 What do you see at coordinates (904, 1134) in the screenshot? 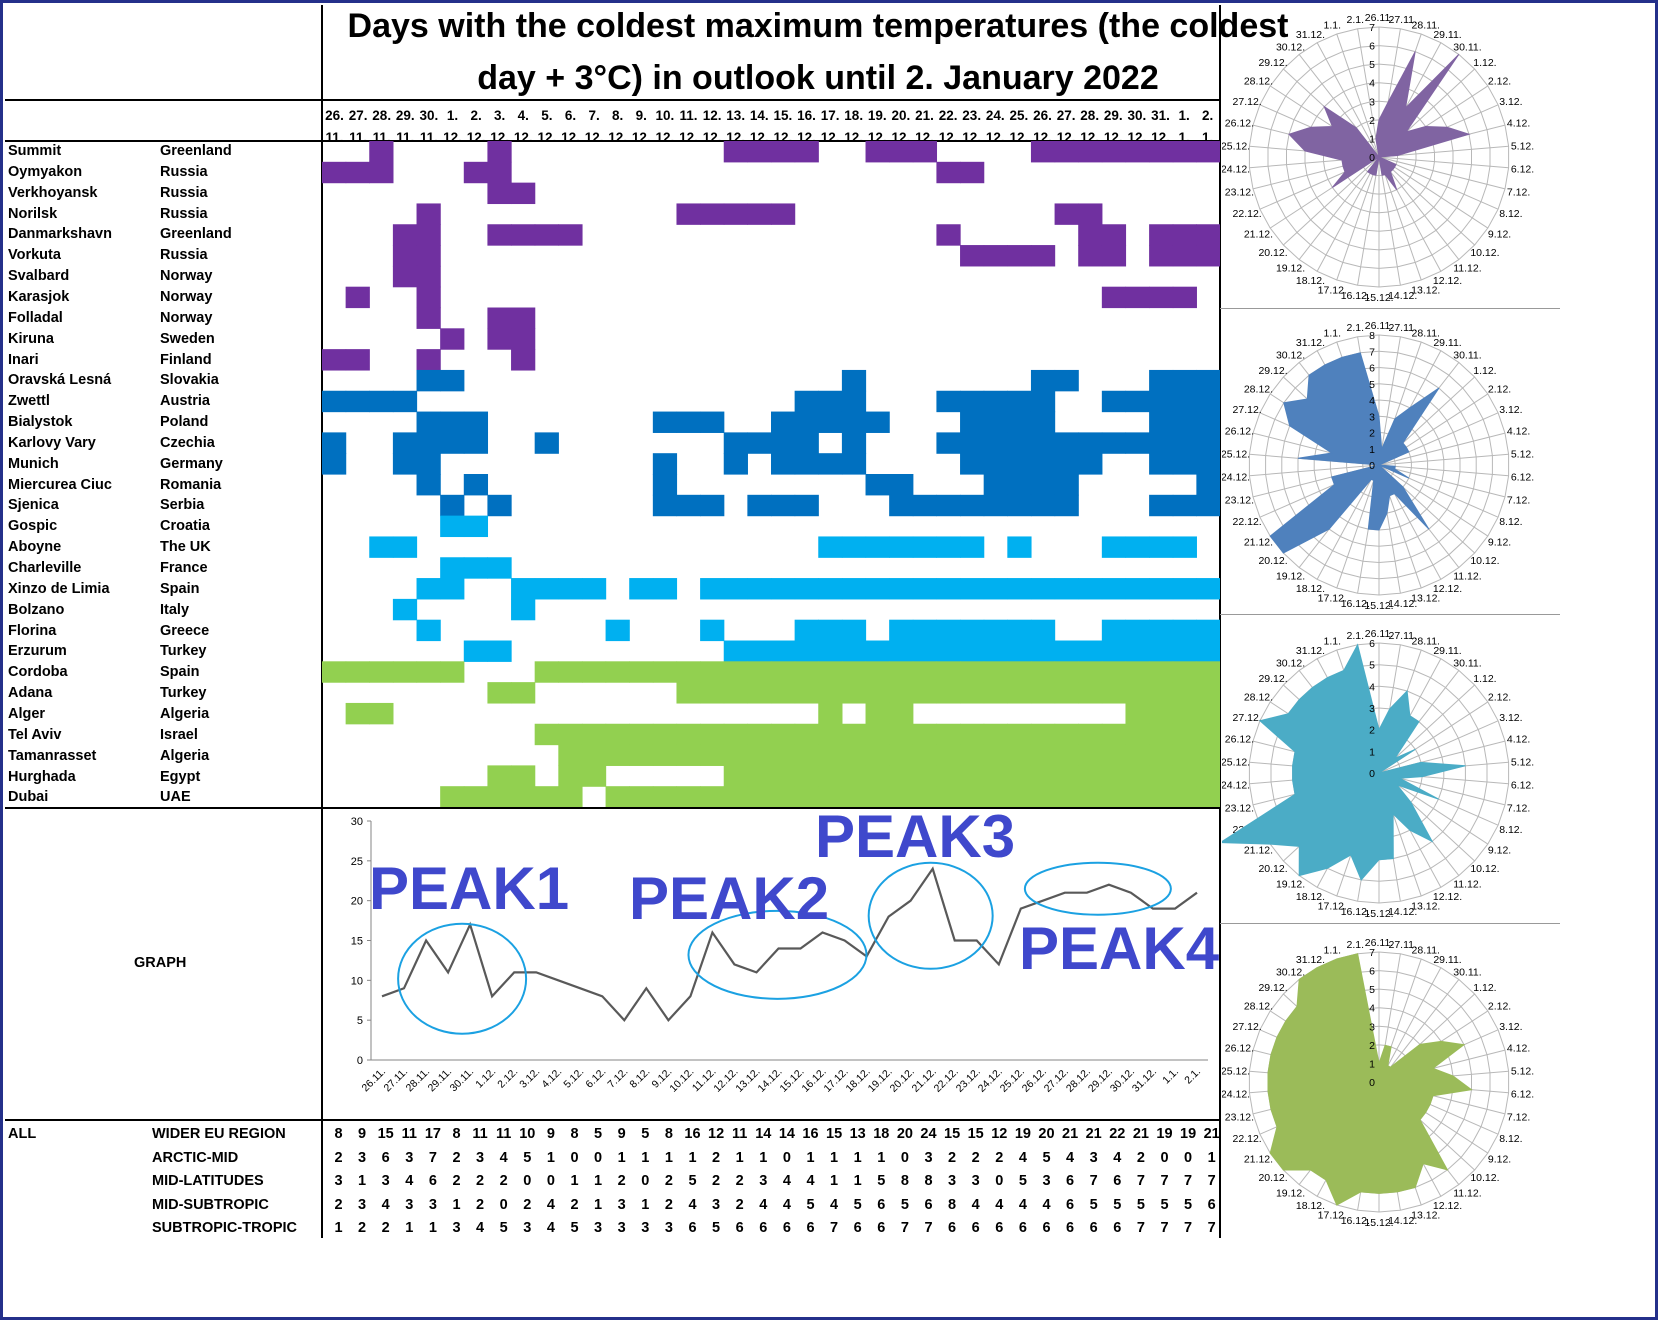
I see `summary-value: 20` at bounding box center [904, 1134].